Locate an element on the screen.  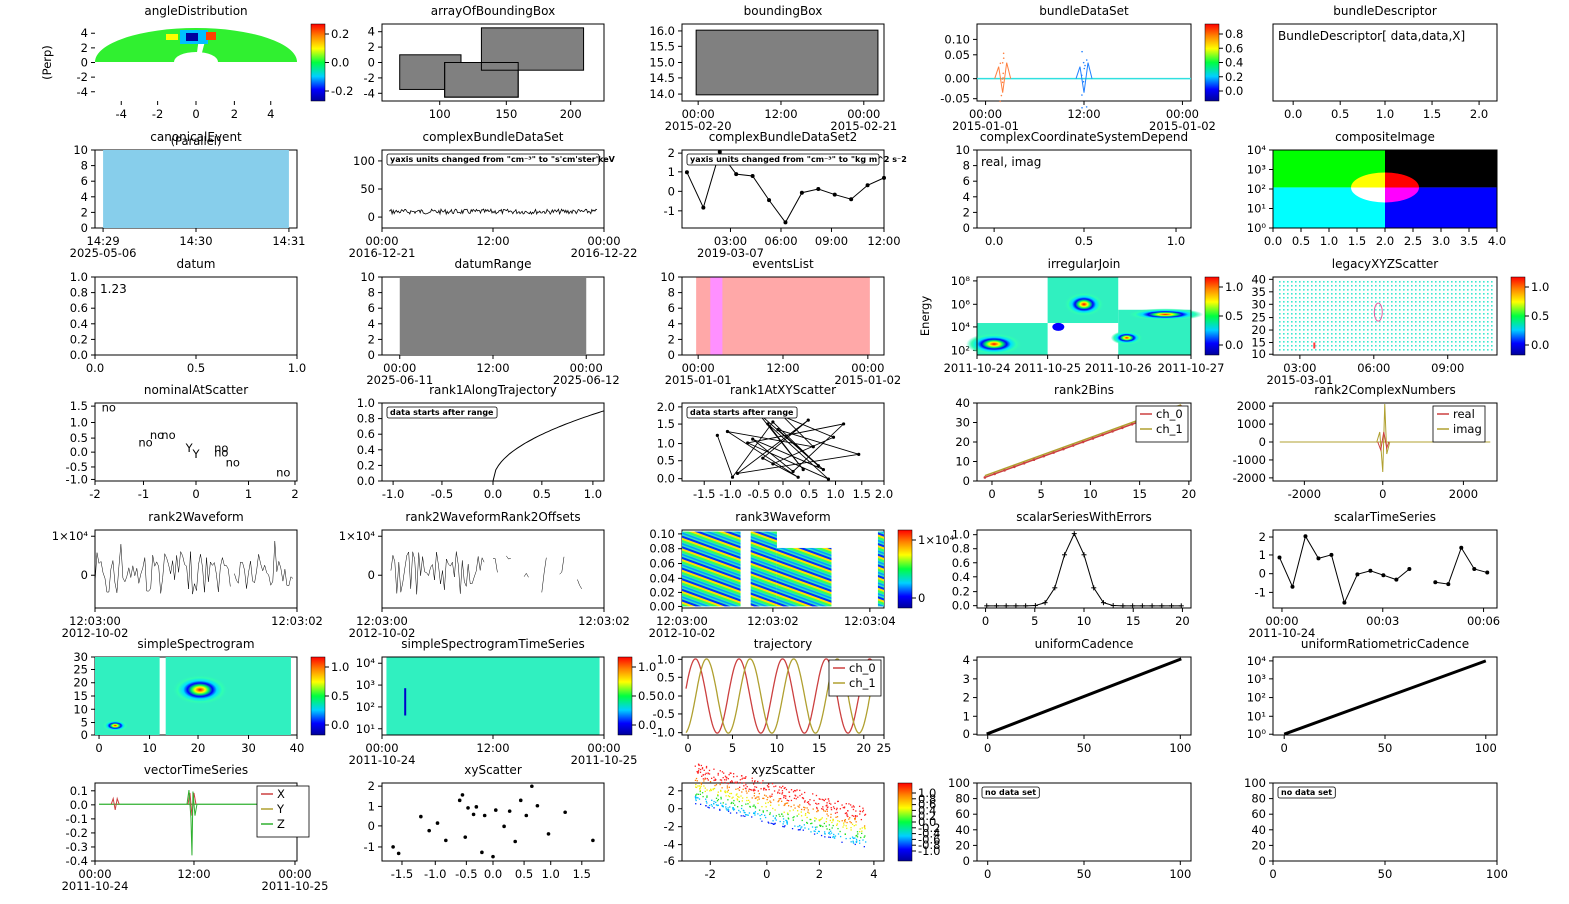
event-bar is located at coordinates (196, 189).